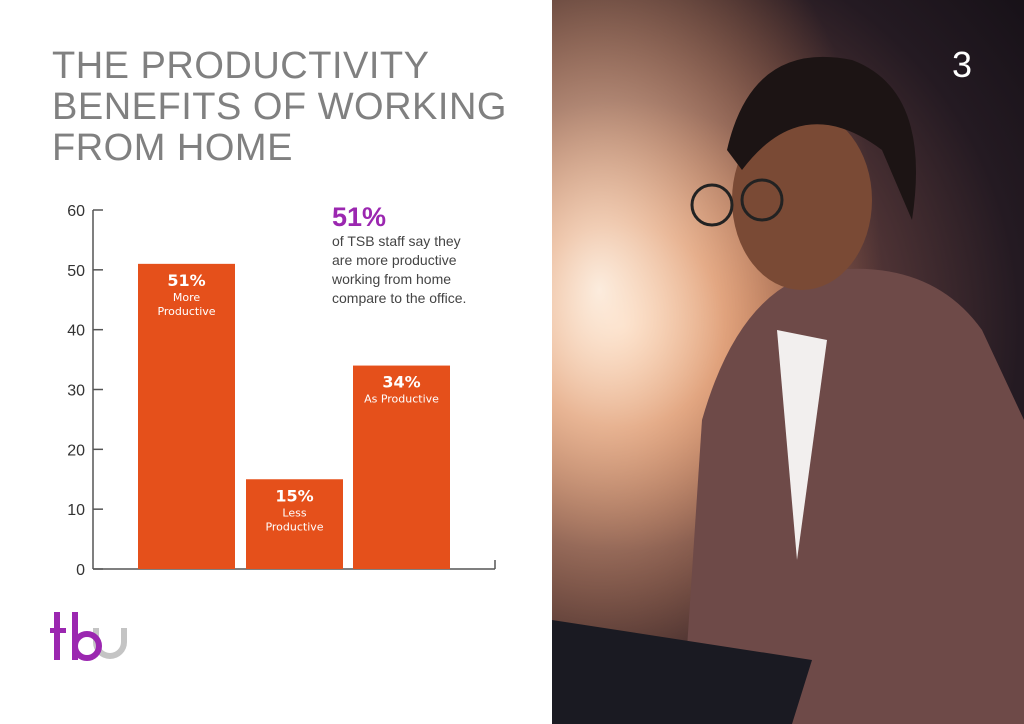 This screenshot has height=724, width=1024. Describe the element at coordinates (359, 217) in the screenshot. I see `callout-value: 51%` at that location.